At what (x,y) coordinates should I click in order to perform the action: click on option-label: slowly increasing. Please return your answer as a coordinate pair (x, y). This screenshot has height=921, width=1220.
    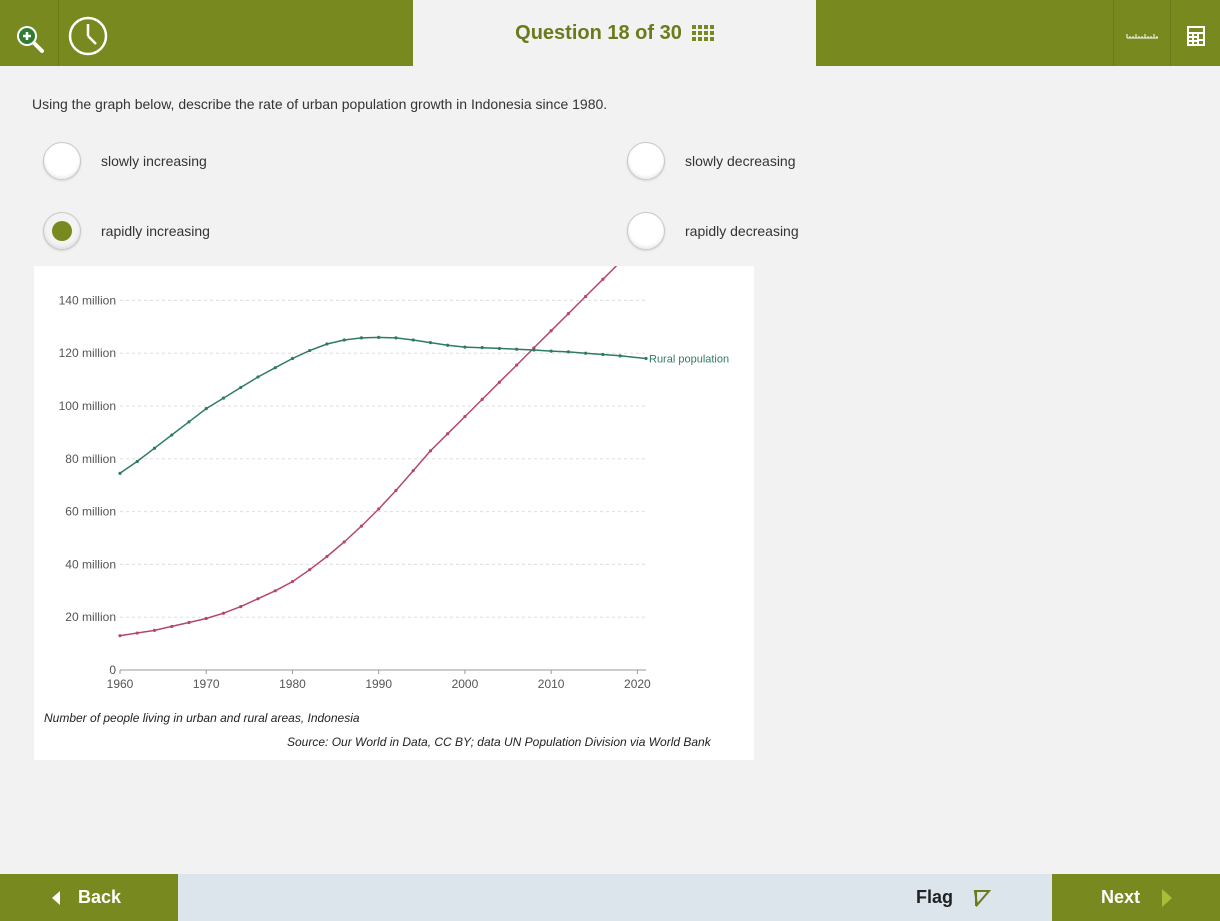
    Looking at the image, I should click on (154, 161).